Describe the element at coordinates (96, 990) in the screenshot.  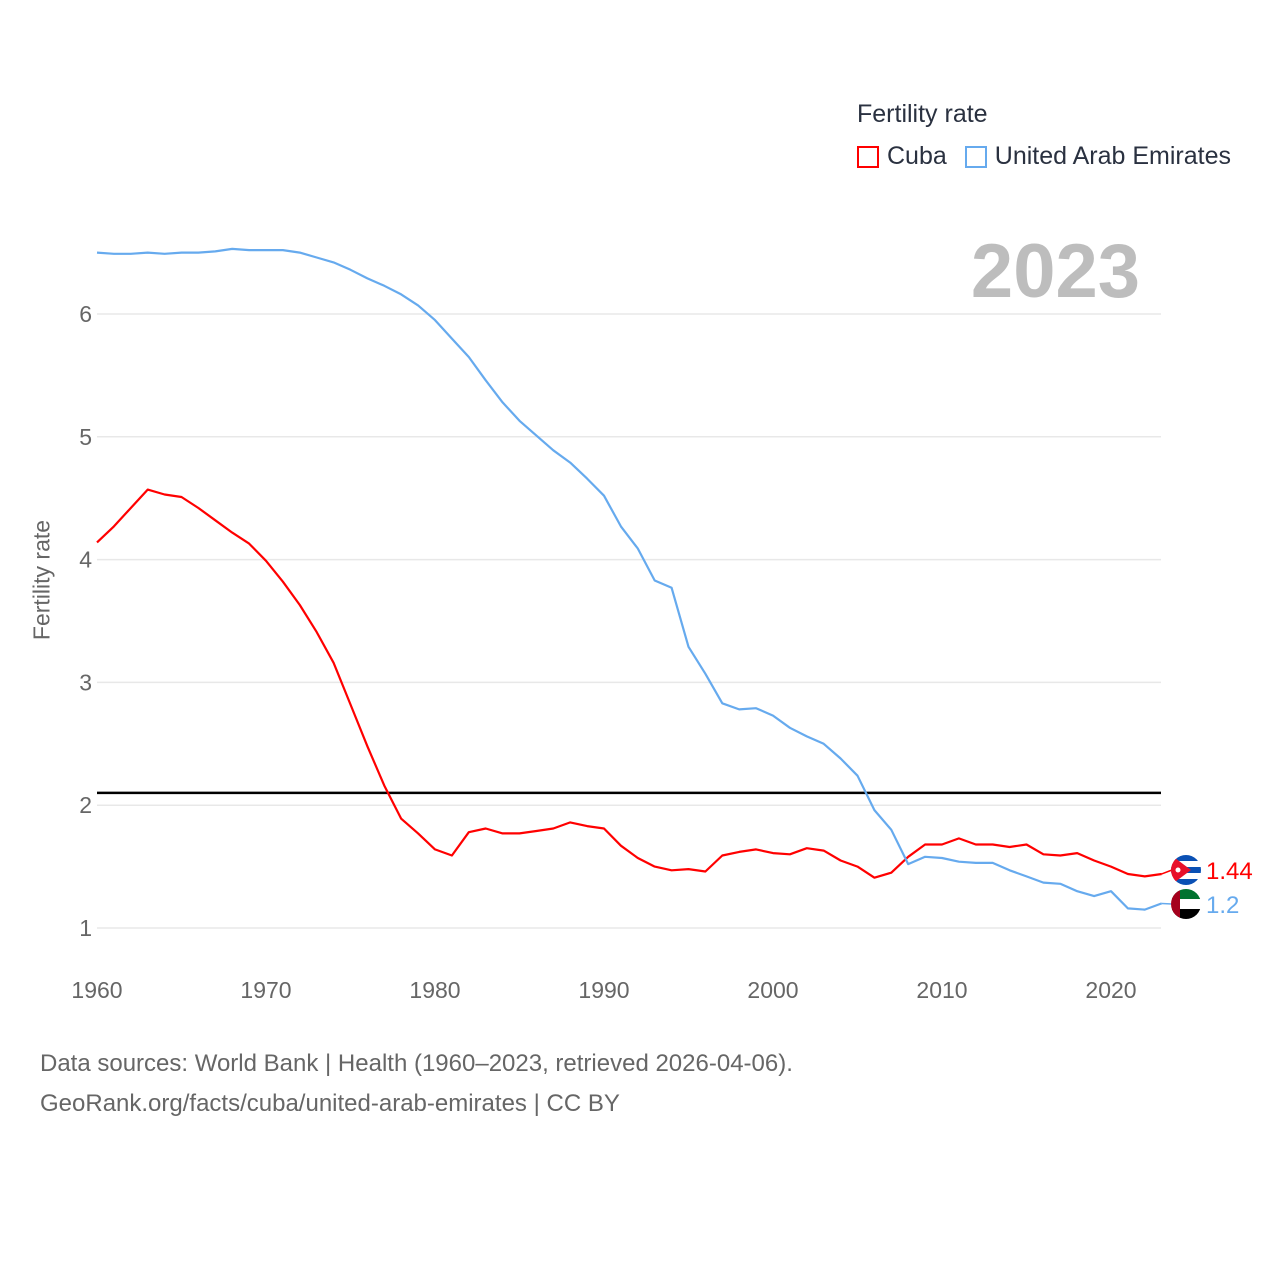
I see `x-tick-label: 1960` at that location.